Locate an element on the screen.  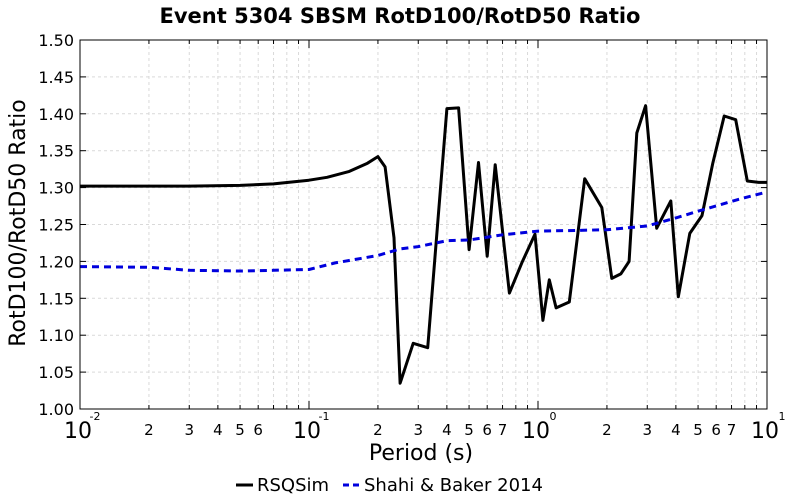
x-major-tick-exponent: -2 is located at coordinates (95, 416).